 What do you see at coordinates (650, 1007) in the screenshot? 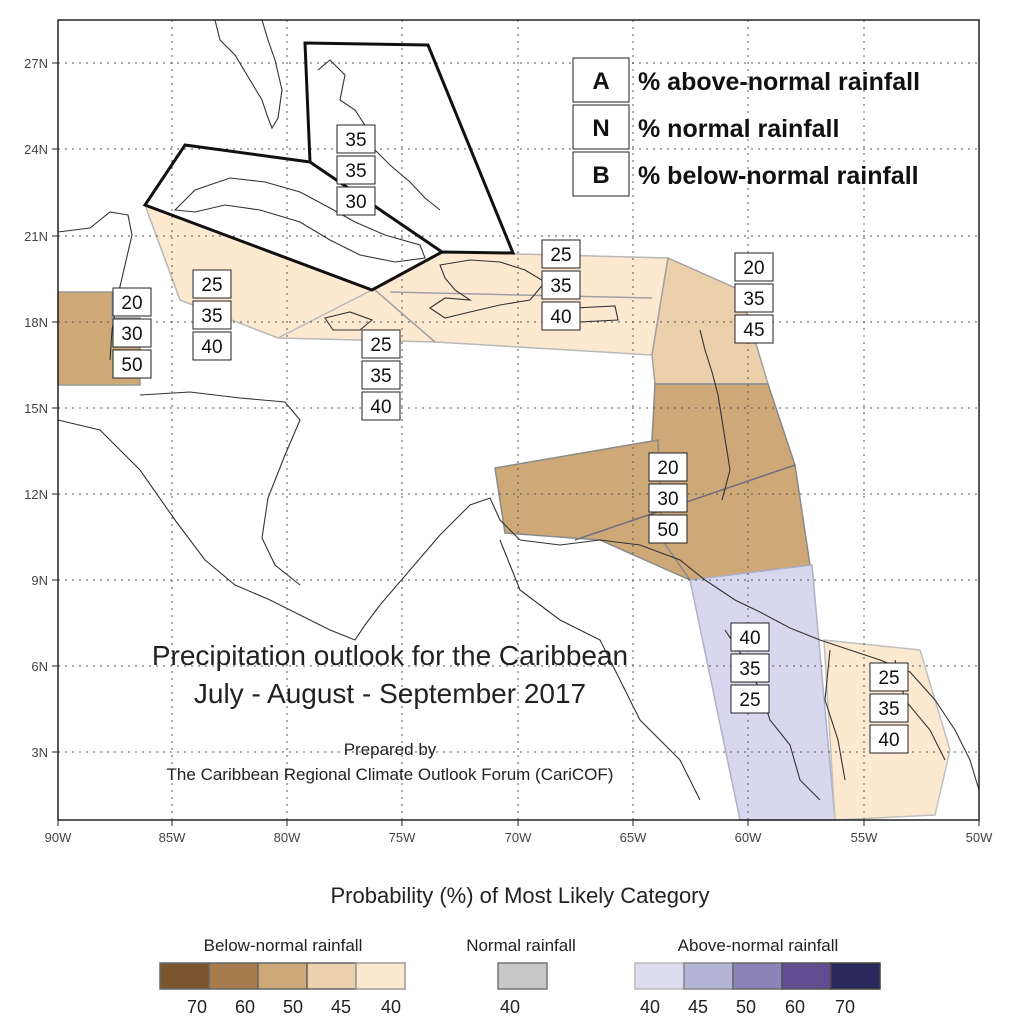
I see `legend-above-value: 40` at bounding box center [650, 1007].